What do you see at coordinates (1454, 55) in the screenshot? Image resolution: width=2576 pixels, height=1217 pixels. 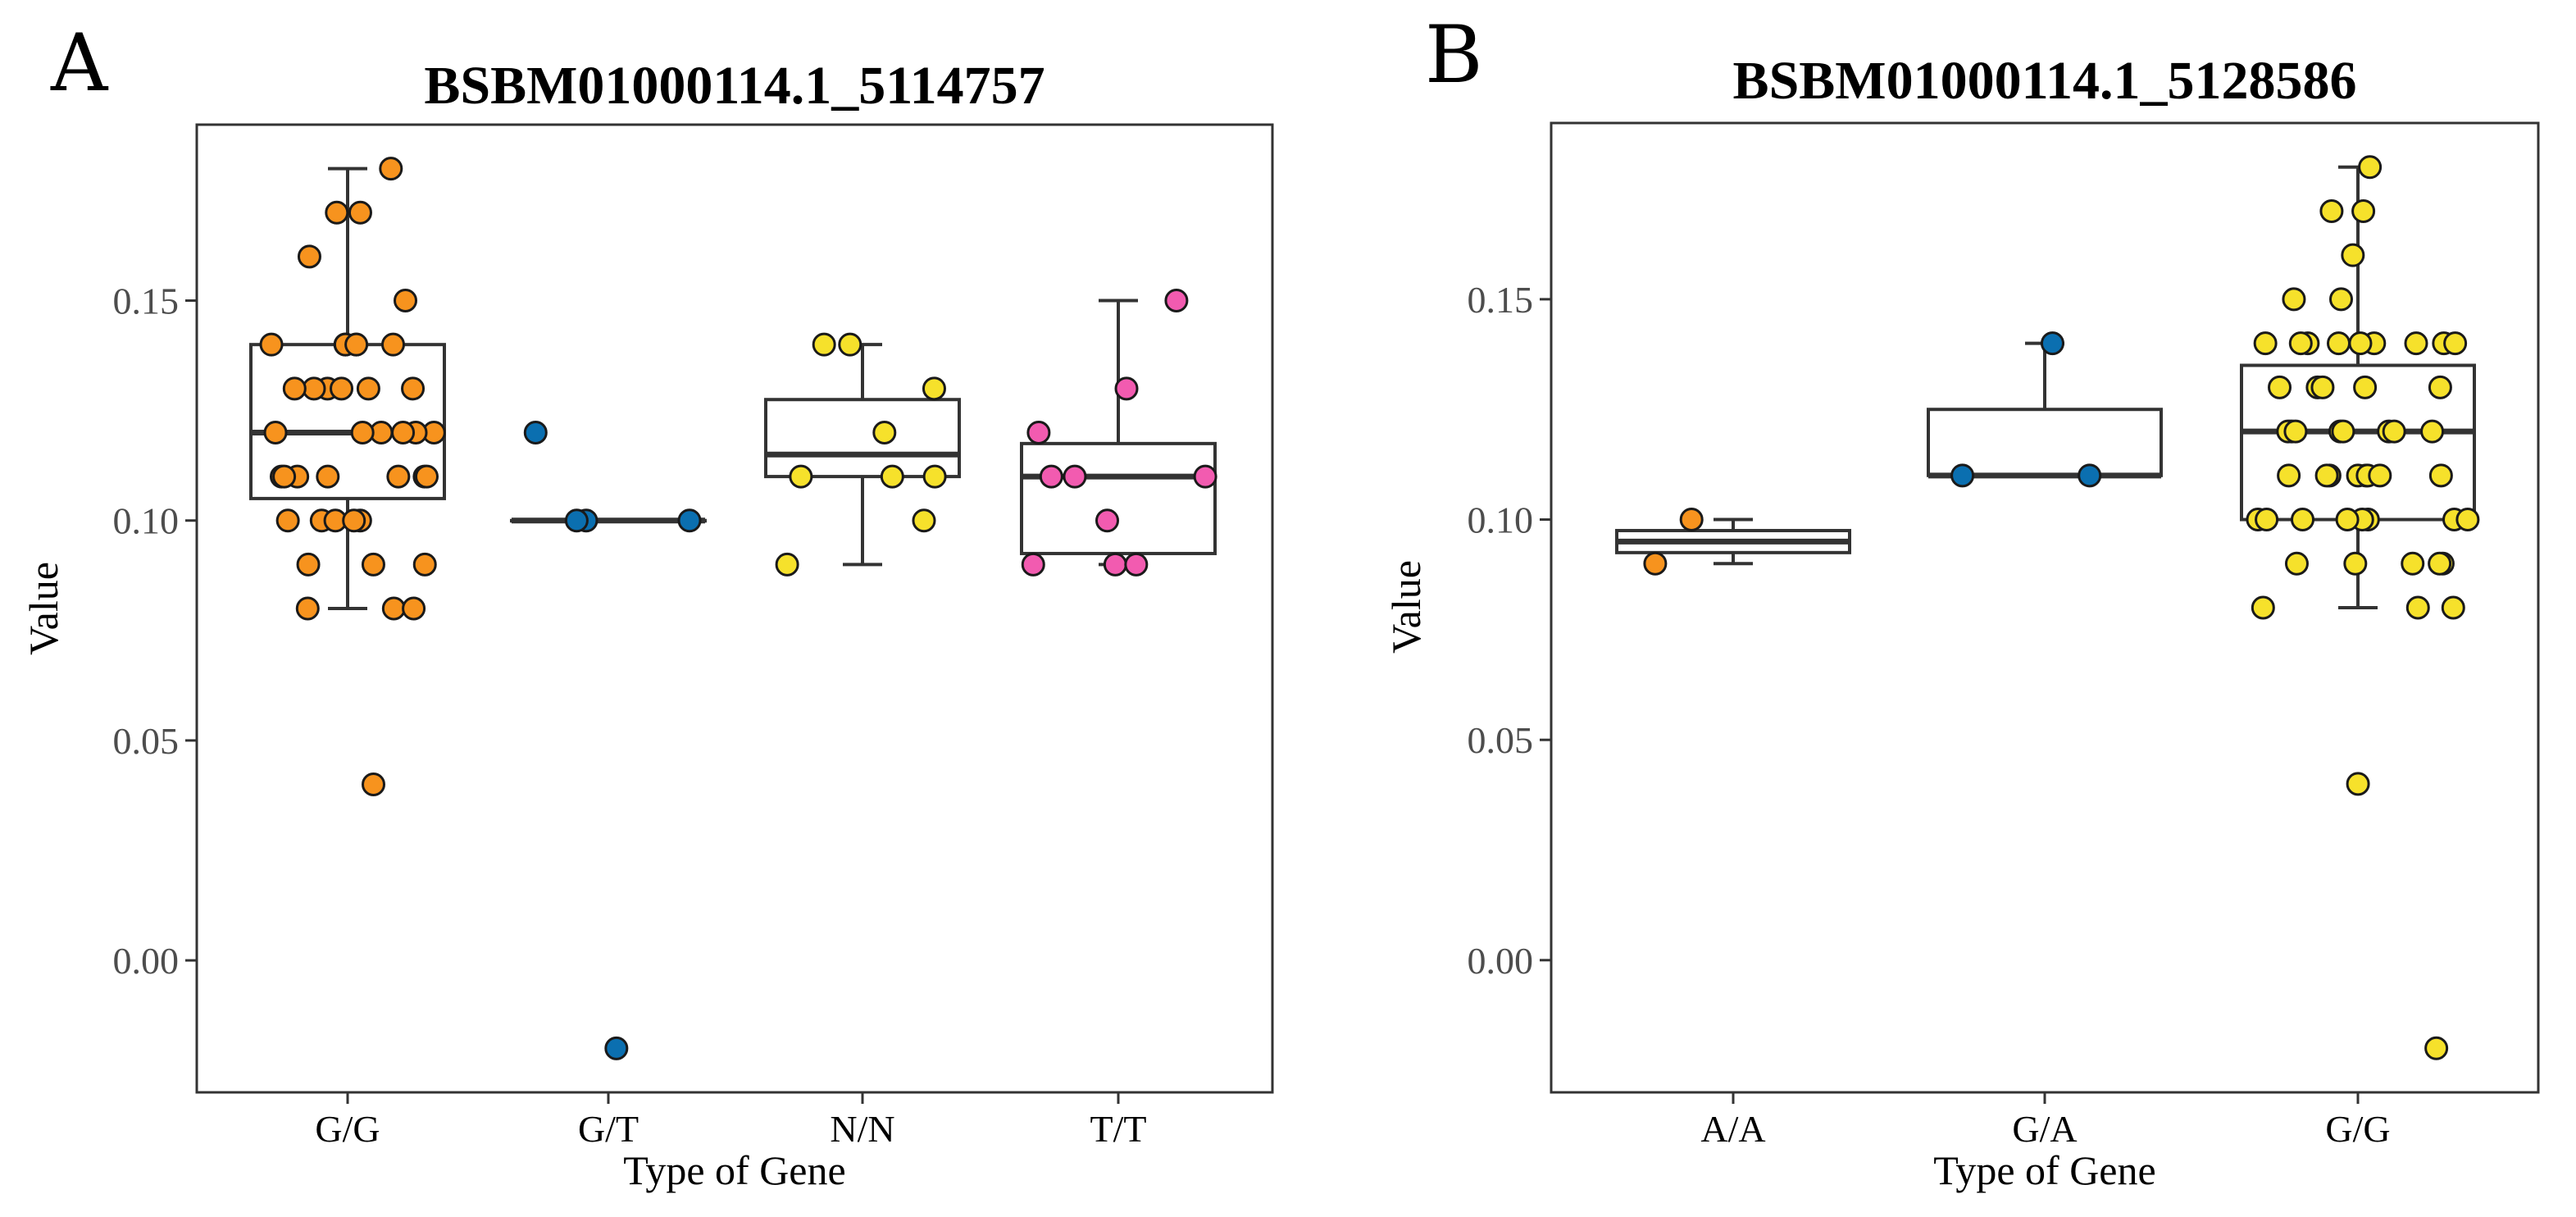 I see `panel-b-letter: B` at bounding box center [1454, 55].